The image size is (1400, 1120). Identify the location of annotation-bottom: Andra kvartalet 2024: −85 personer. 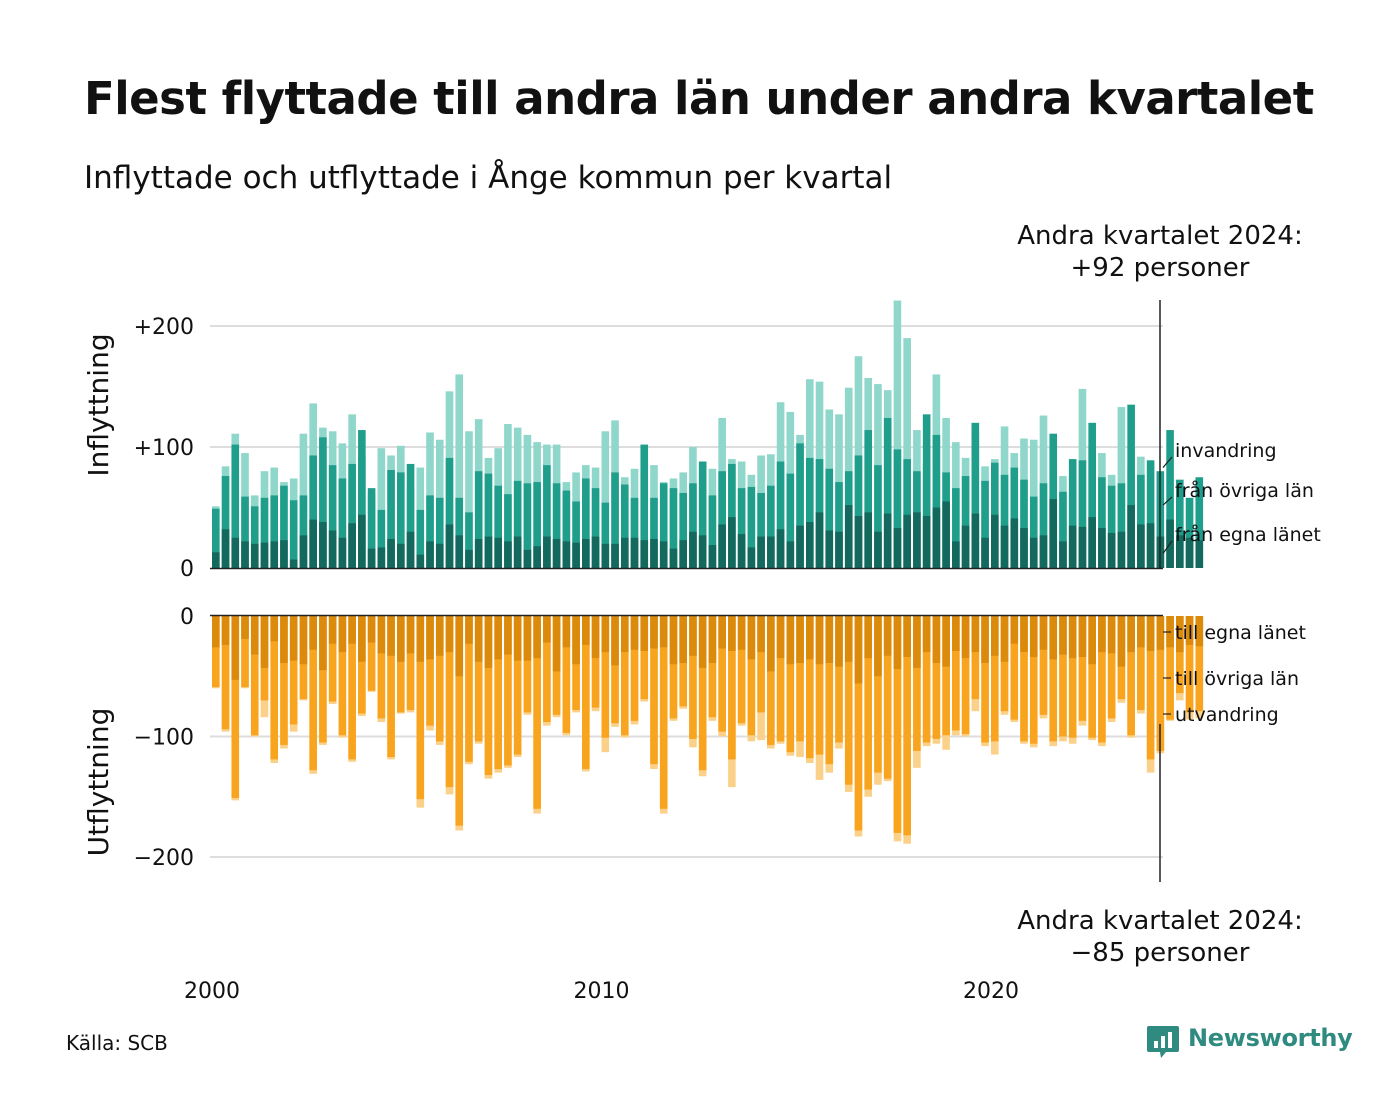
(1160, 937).